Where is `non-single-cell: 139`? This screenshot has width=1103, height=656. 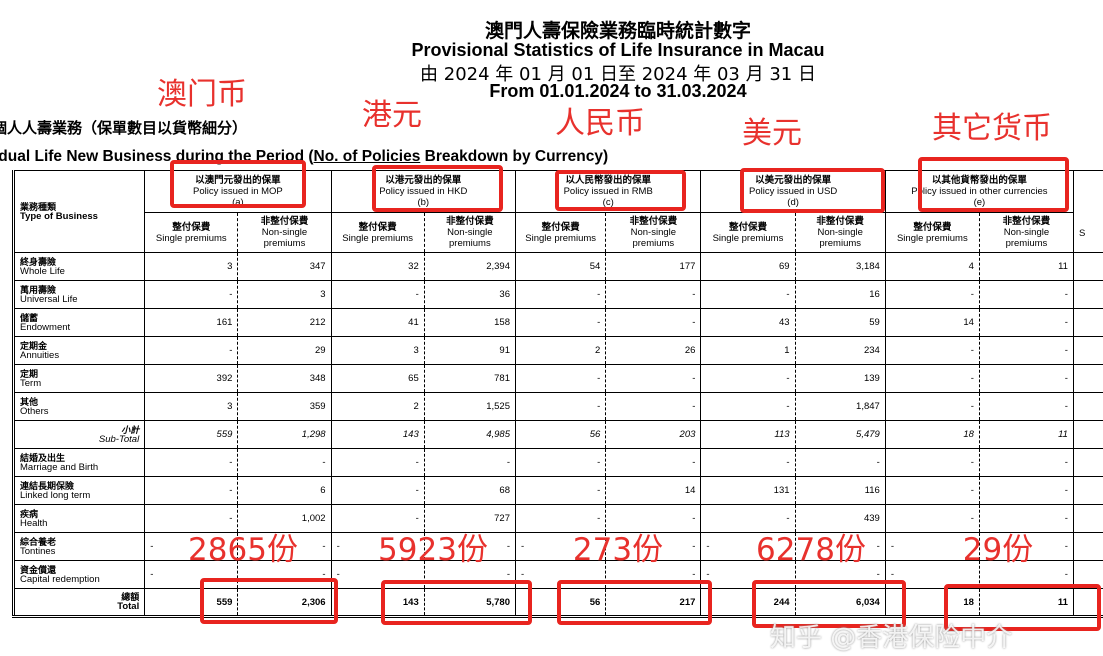 non-single-cell: 139 is located at coordinates (840, 378).